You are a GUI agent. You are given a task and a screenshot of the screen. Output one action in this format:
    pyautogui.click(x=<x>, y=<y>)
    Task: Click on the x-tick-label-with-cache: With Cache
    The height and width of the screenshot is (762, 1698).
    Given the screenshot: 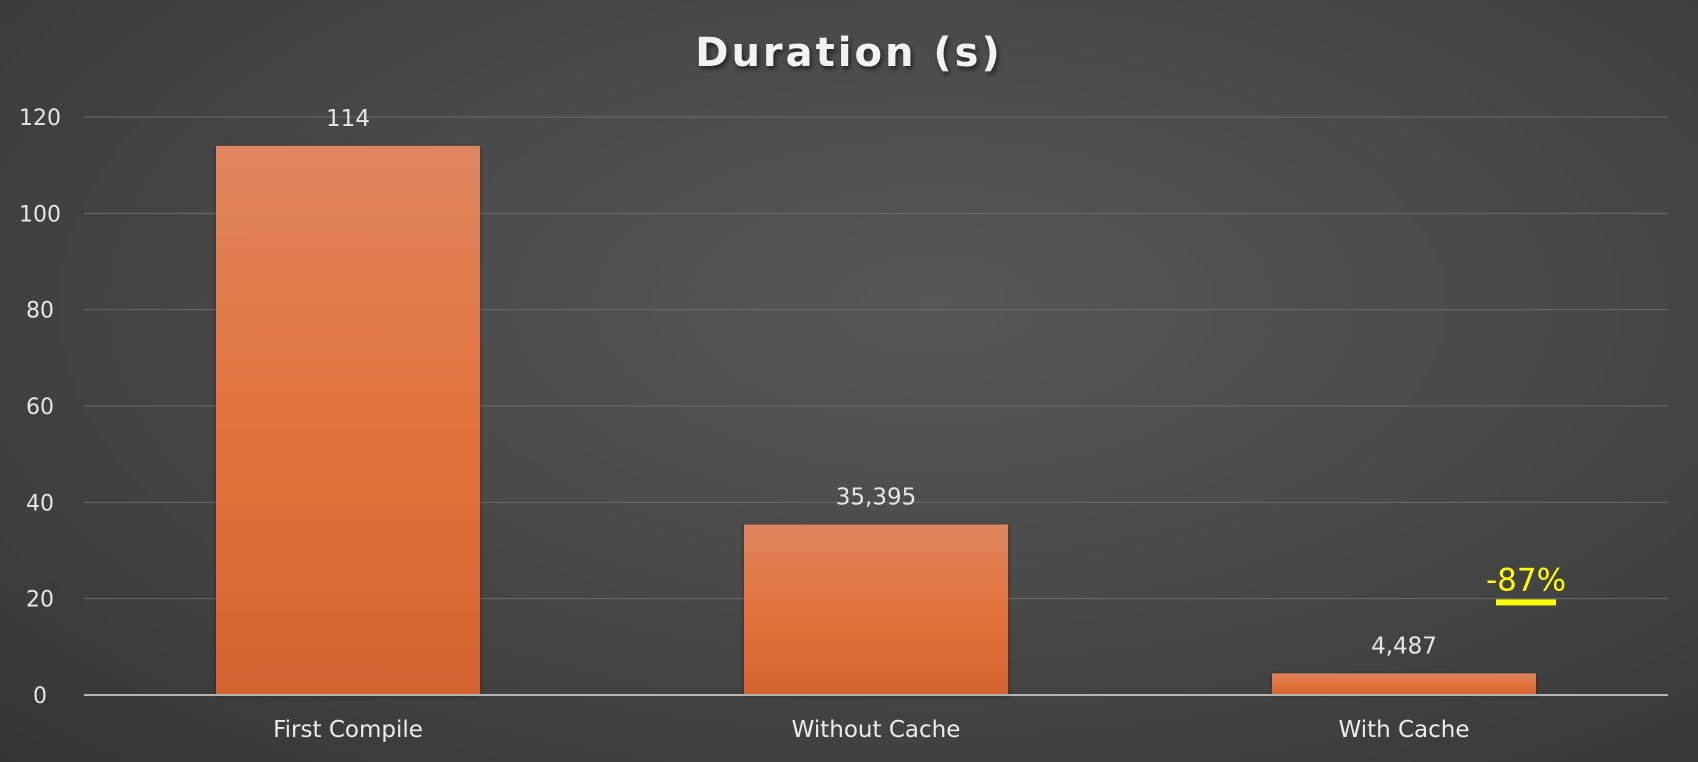 What is the action you would take?
    pyautogui.click(x=1403, y=730)
    